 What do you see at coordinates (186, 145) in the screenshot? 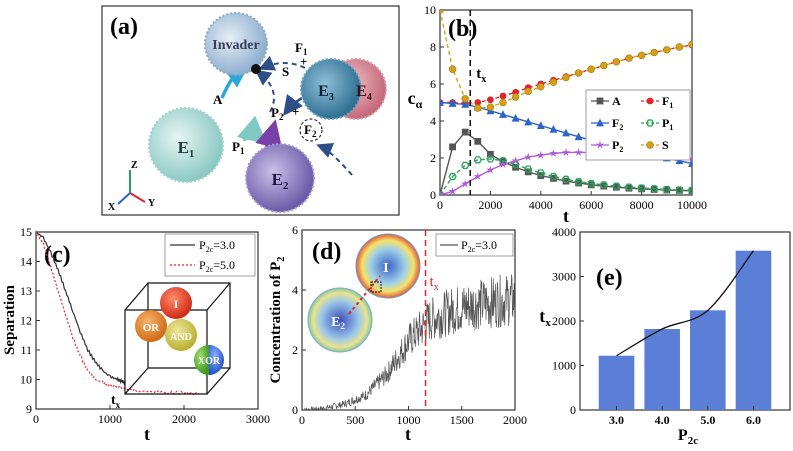
I see `e1-sphere` at bounding box center [186, 145].